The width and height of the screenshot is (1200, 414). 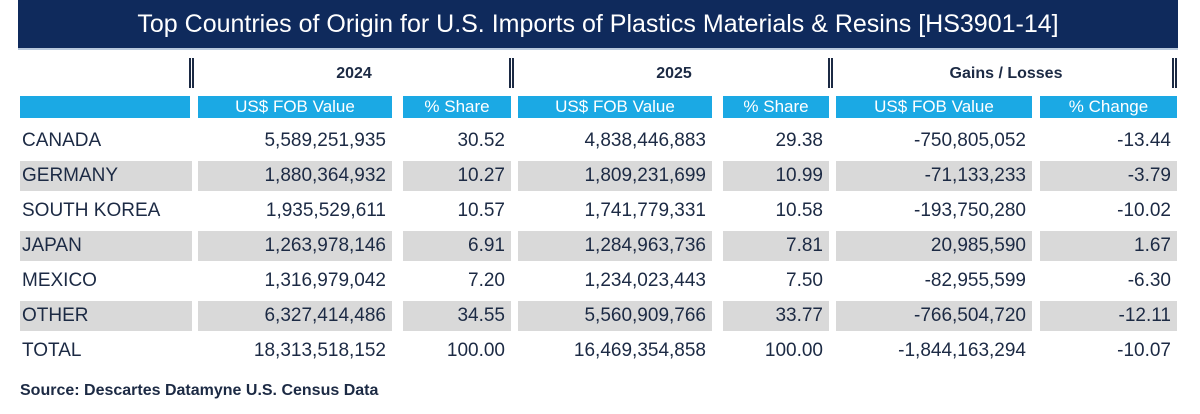 What do you see at coordinates (776, 176) in the screenshot?
I see `value-cell: 10.99` at bounding box center [776, 176].